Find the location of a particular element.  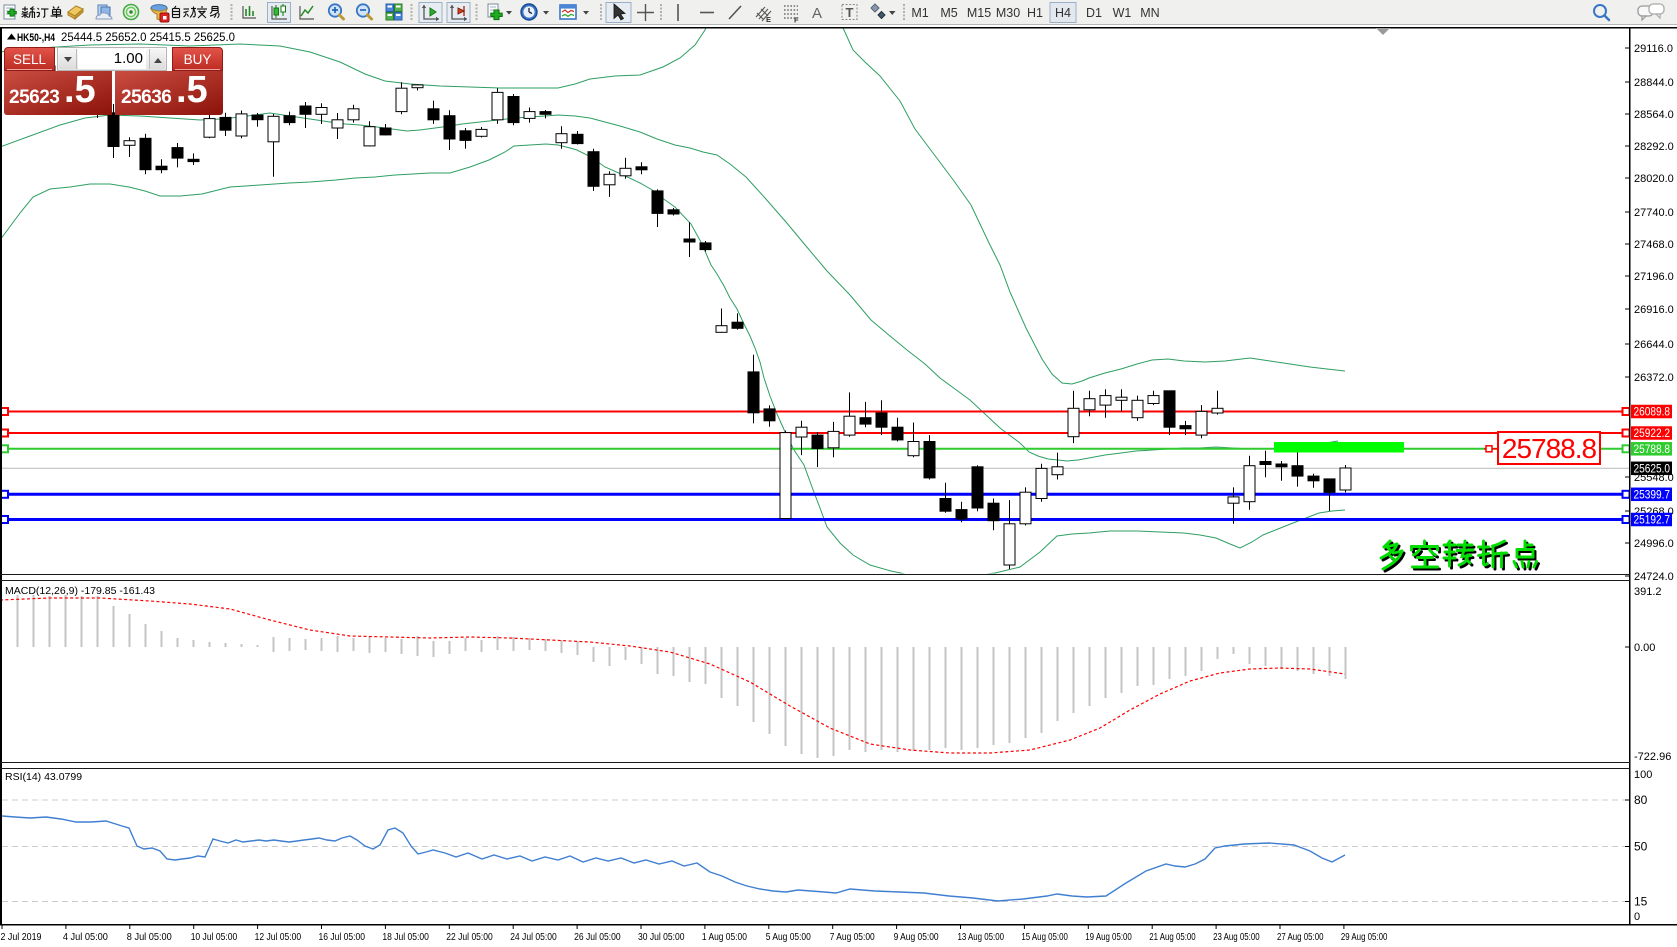

svg-text: 24996.0 is located at coordinates (1654, 544).